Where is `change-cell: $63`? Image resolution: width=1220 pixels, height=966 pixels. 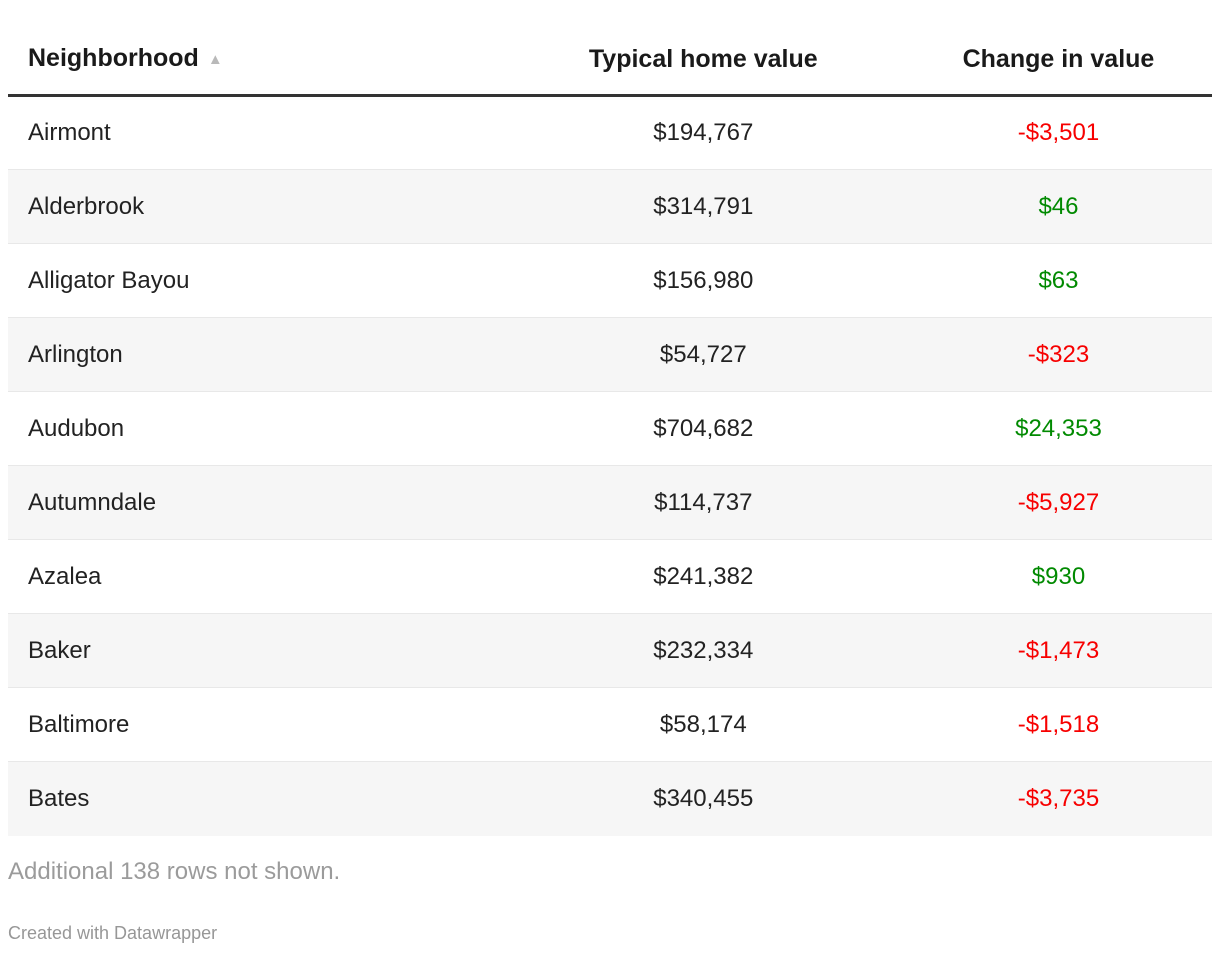 change-cell: $63 is located at coordinates (1058, 280).